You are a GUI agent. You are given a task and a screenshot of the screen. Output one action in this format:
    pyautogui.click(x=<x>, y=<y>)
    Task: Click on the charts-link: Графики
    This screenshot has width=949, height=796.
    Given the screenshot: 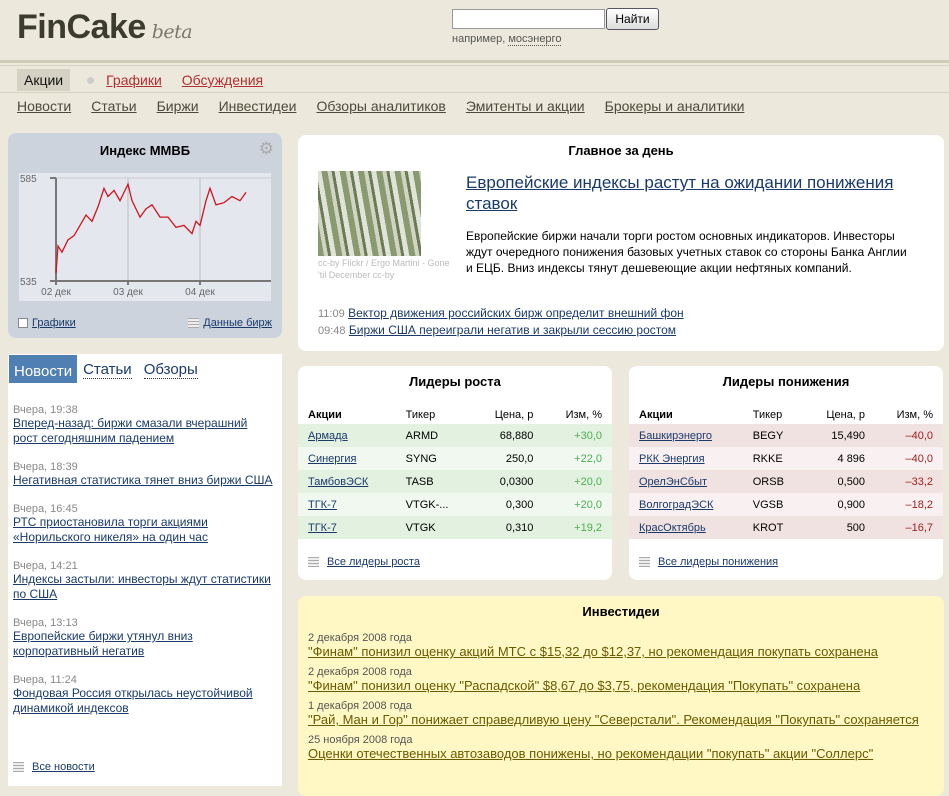 What is the action you would take?
    pyautogui.click(x=54, y=323)
    